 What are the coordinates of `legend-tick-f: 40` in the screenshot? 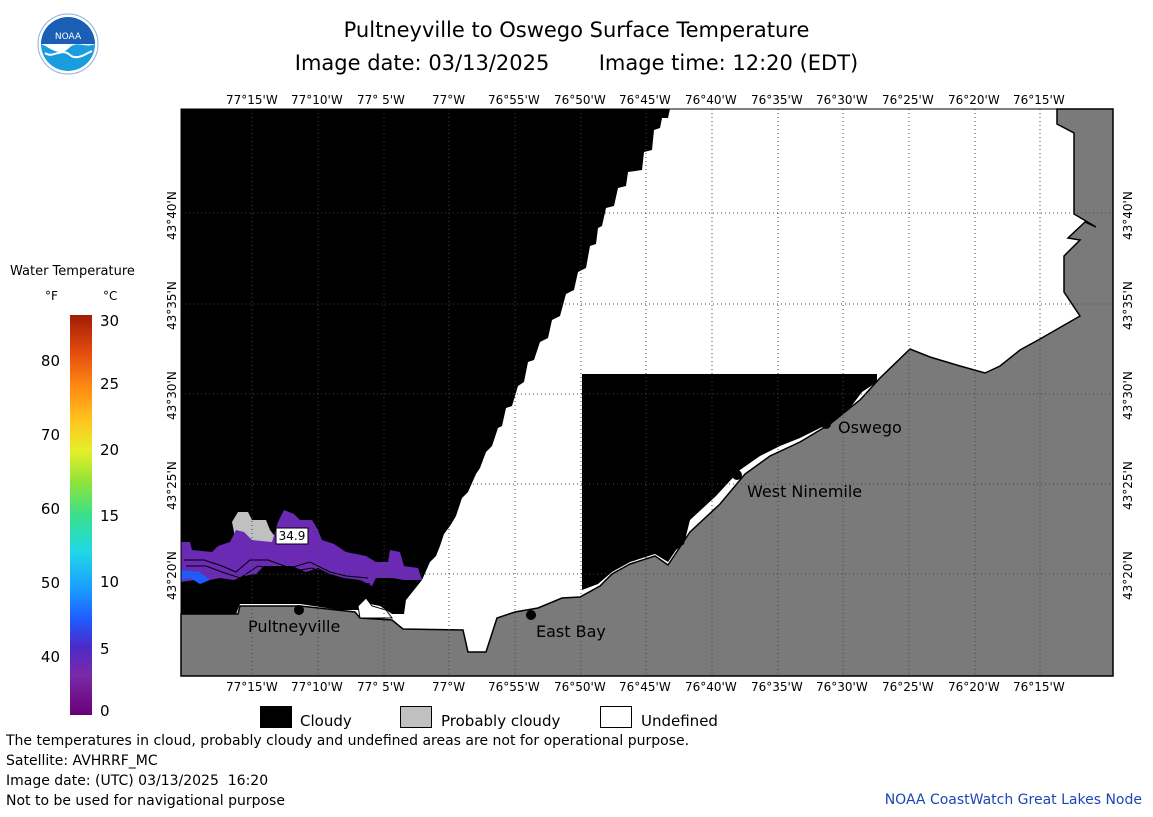 It's located at (50, 657).